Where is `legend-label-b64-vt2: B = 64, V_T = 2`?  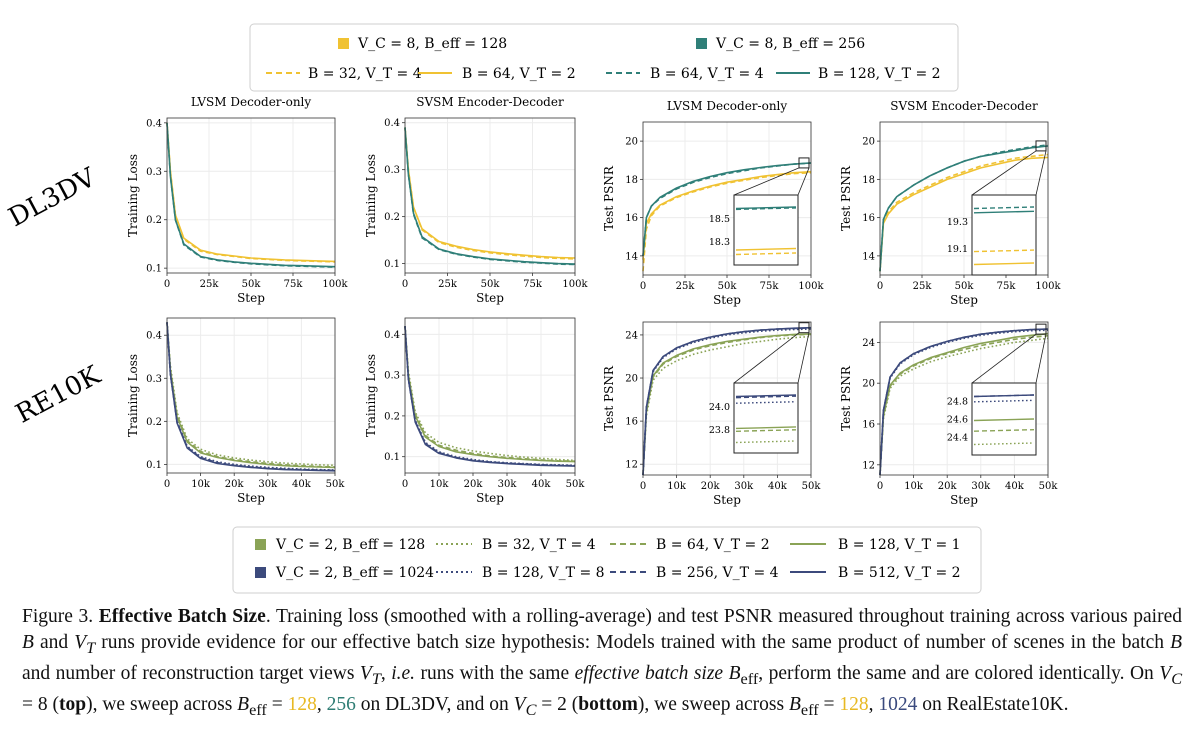 legend-label-b64-vt2: B = 64, V_T = 2 is located at coordinates (519, 74).